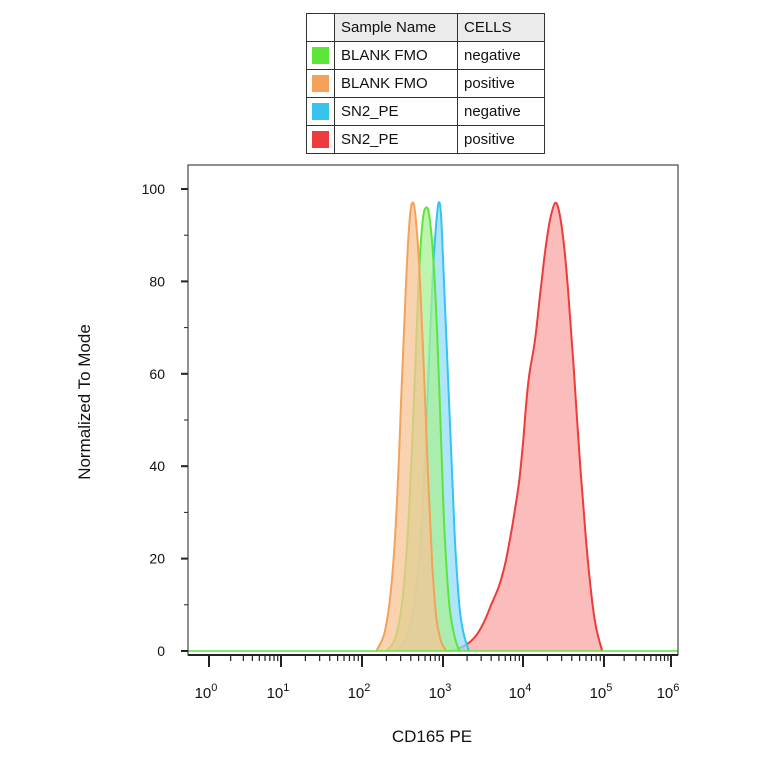  I want to click on series-3-line, so click(411, 426).